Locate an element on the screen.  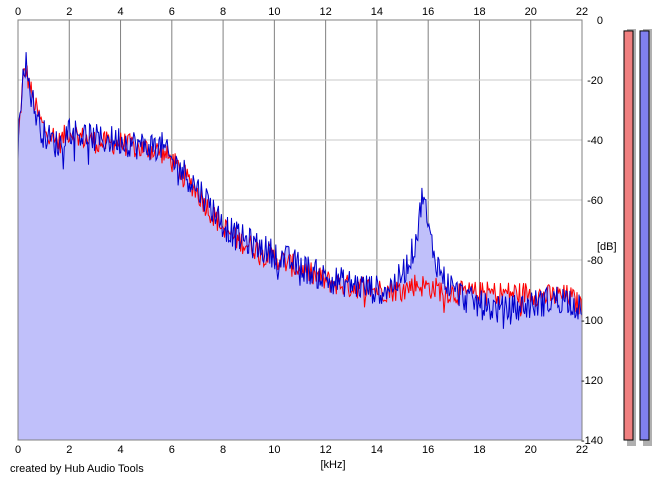
x-tick-top-8: 16 is located at coordinates (428, 12).